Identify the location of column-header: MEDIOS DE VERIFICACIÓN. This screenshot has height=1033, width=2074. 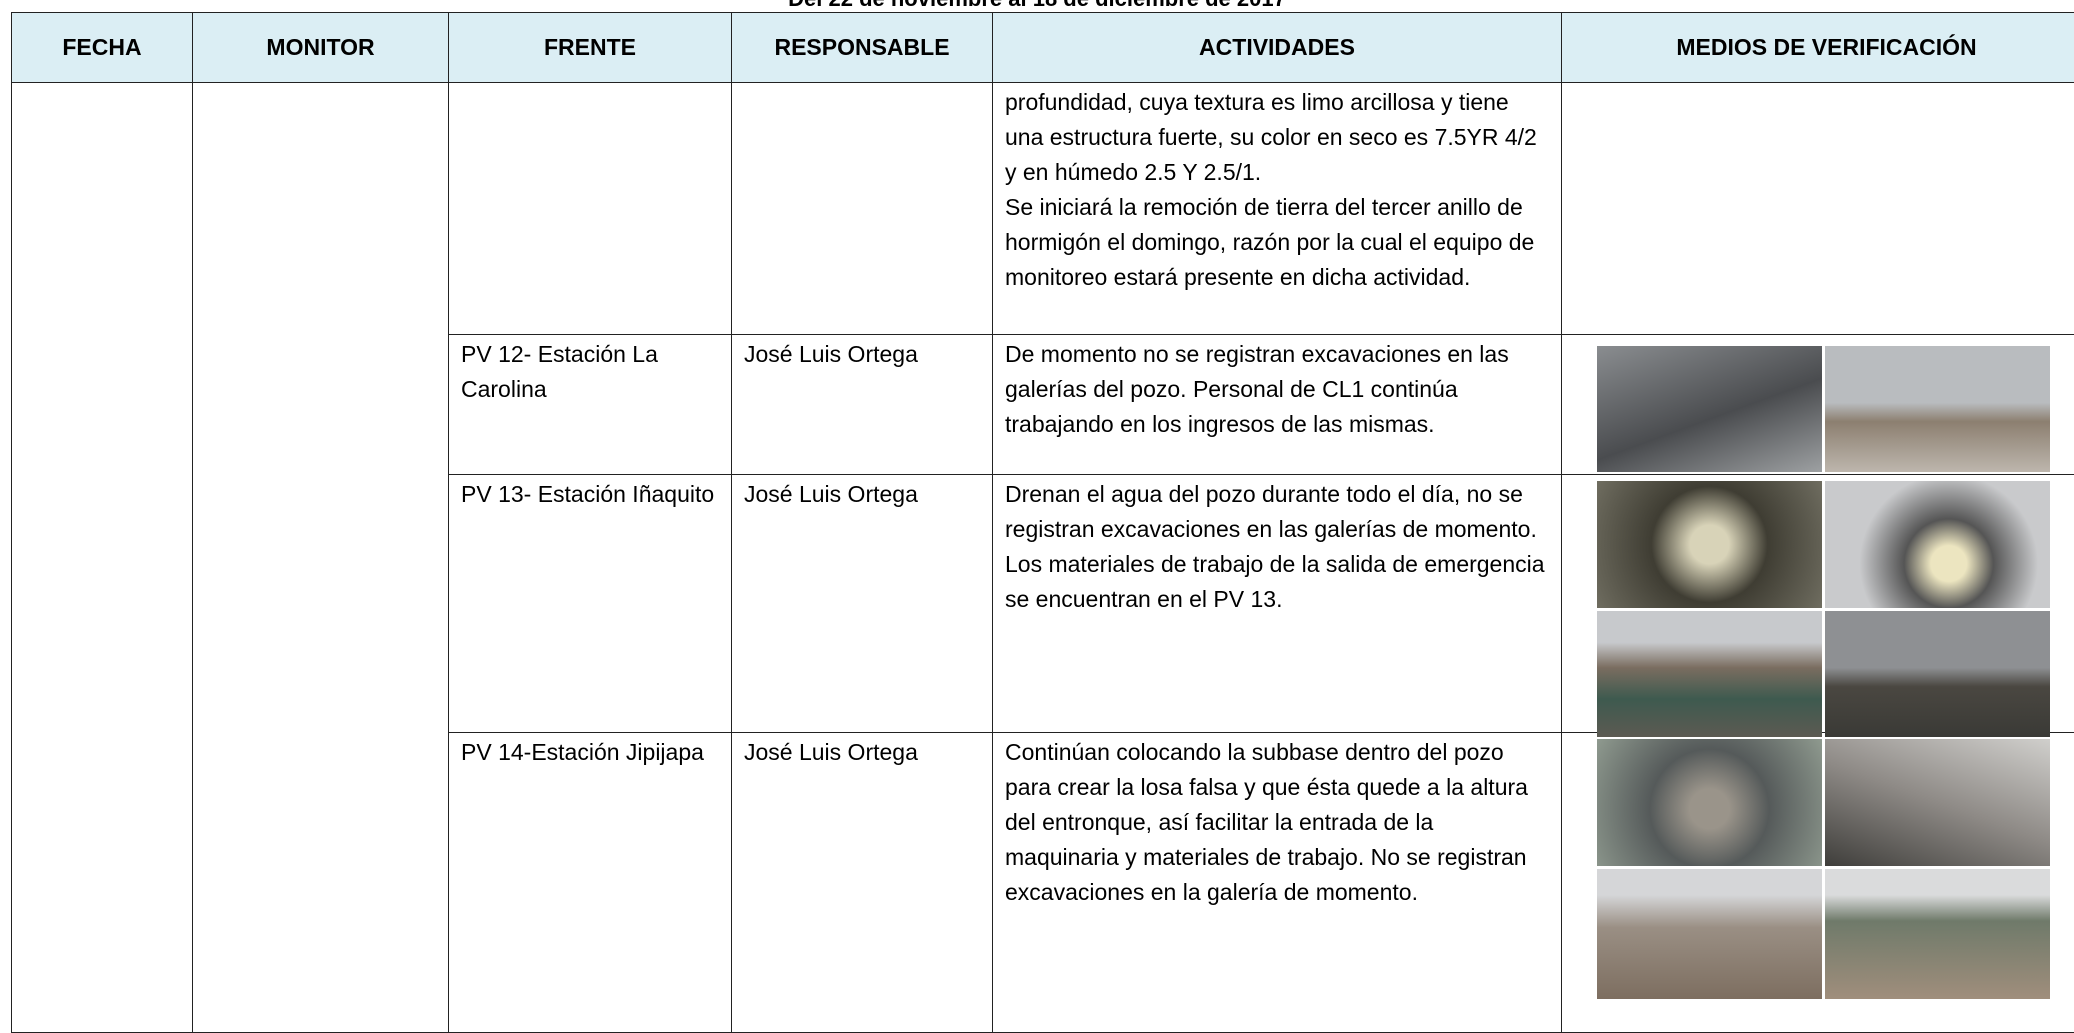
(1818, 48).